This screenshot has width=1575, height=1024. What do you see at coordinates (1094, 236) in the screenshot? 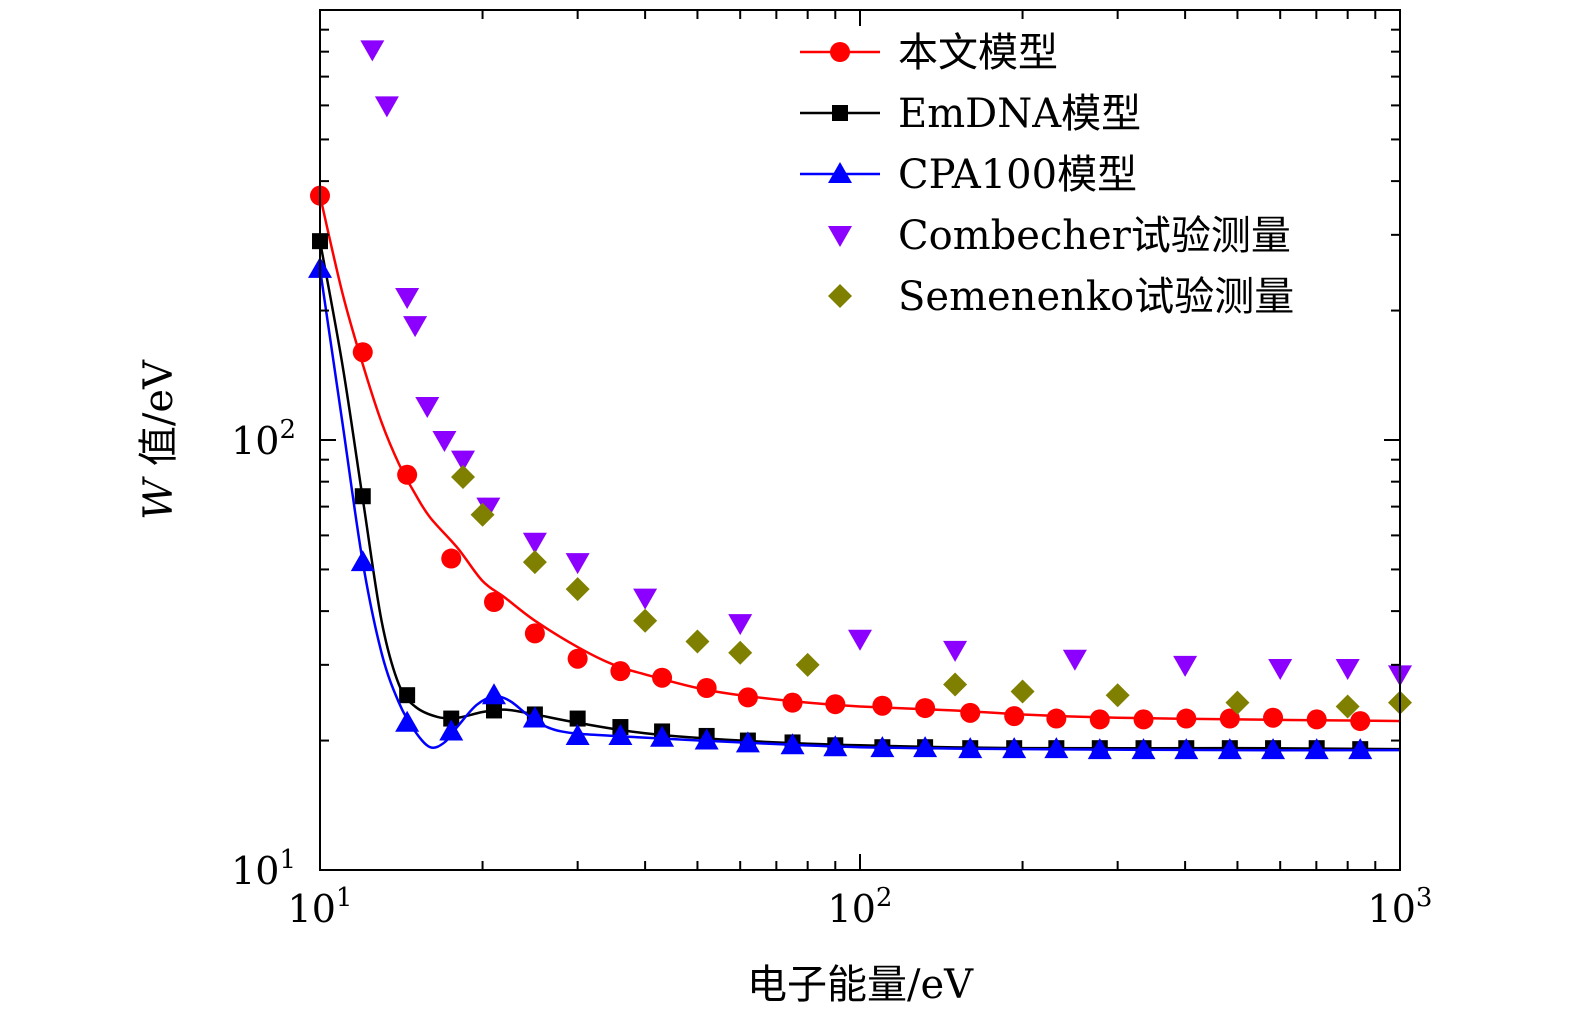
I see `legend-label: Combecher试验测量` at bounding box center [1094, 236].